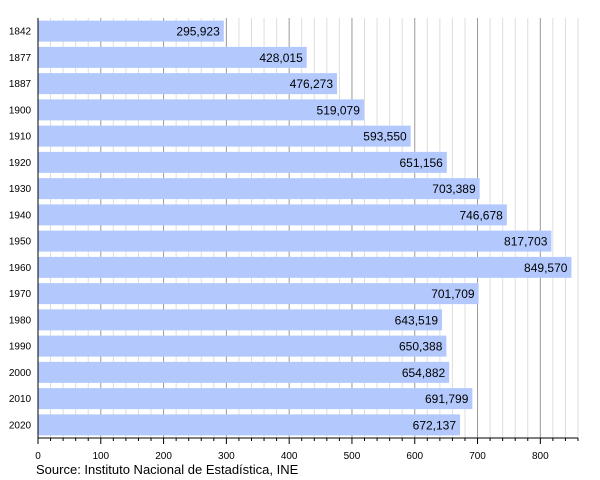 Image resolution: width=600 pixels, height=480 pixels. I want to click on value-label: 703,389, so click(454, 189).